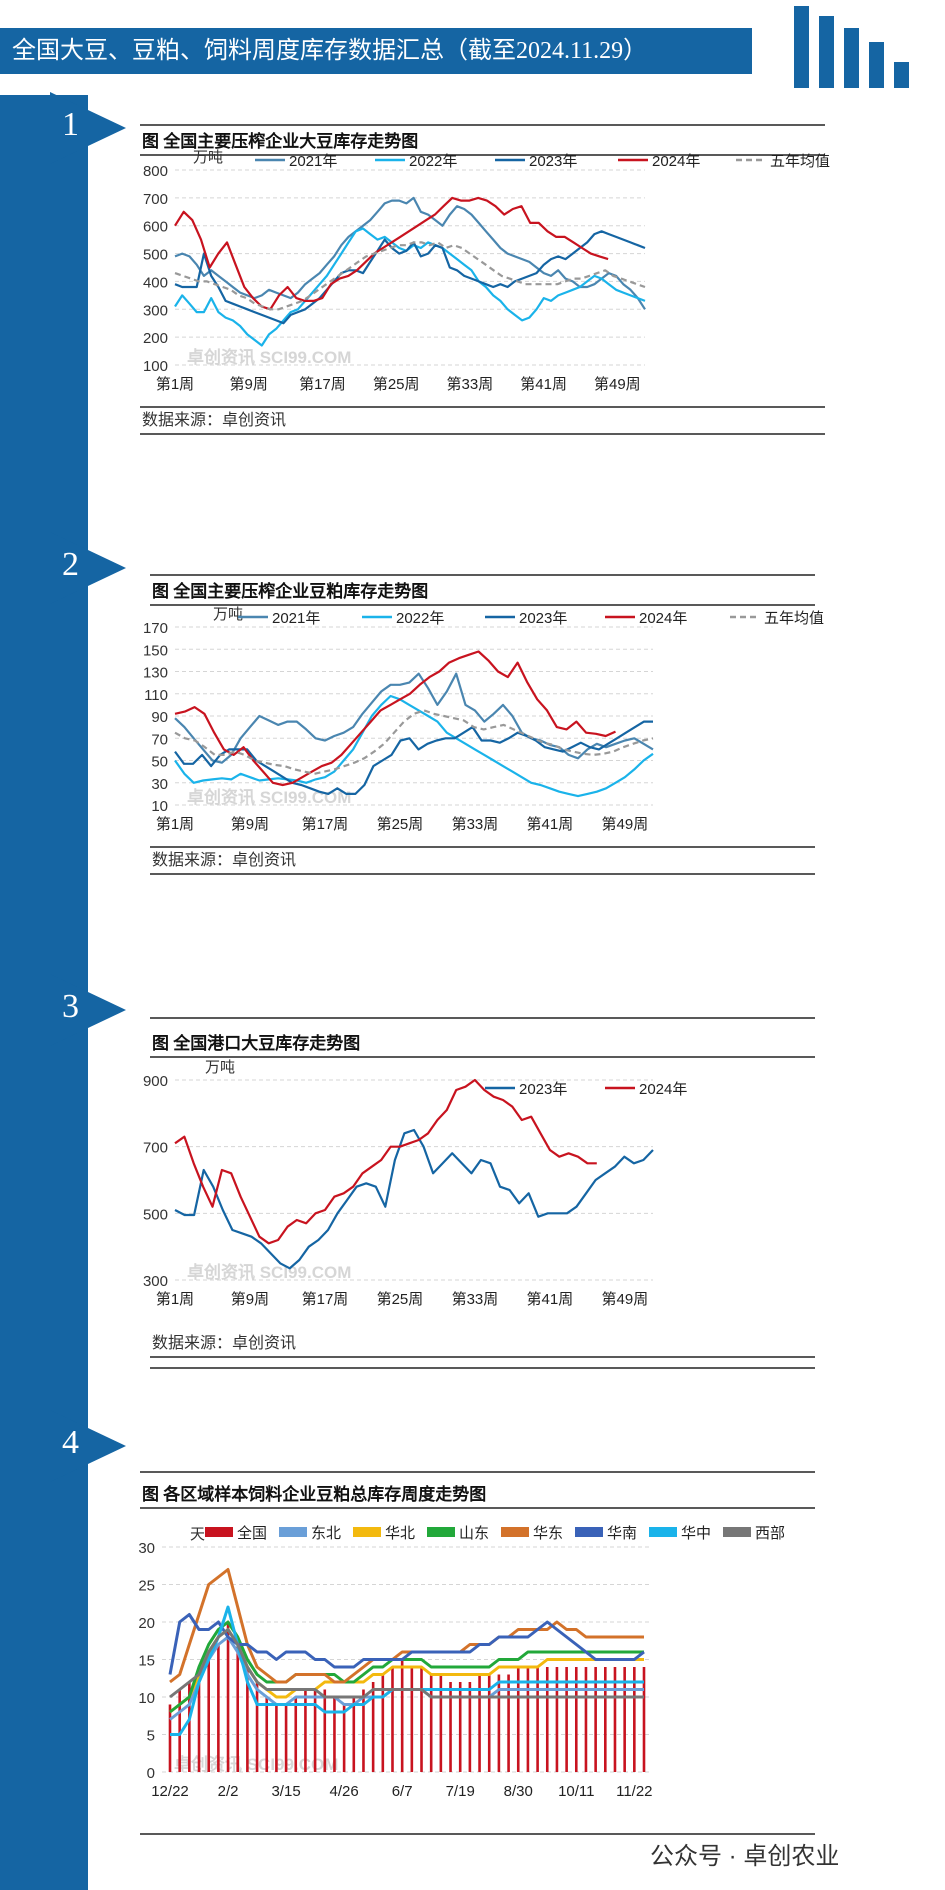  What do you see at coordinates (155, 255) in the screenshot?
I see `y-tick-label: 500` at bounding box center [155, 255].